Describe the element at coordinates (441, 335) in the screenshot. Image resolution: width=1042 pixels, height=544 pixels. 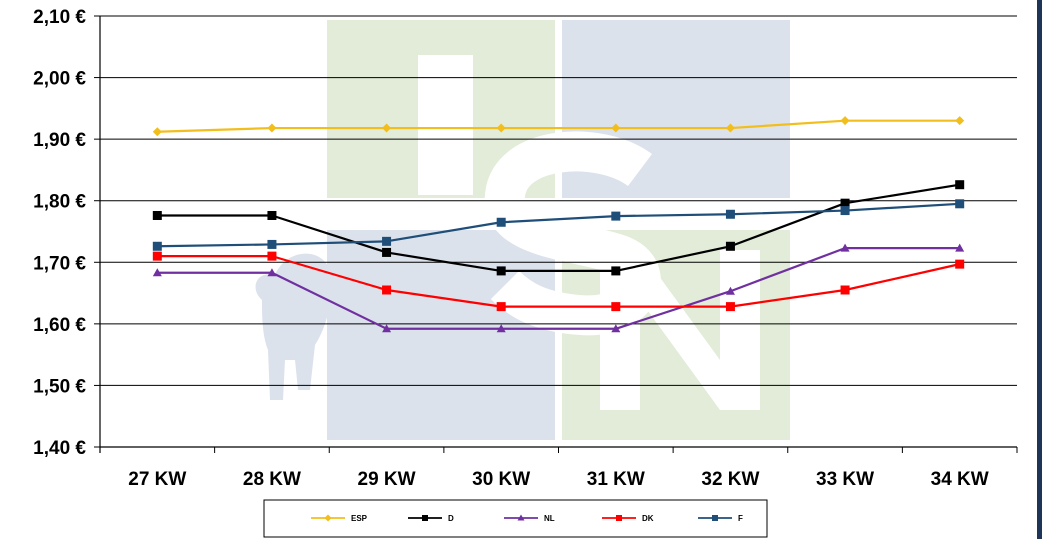
I see `watermark-block-blue-bottom` at that location.